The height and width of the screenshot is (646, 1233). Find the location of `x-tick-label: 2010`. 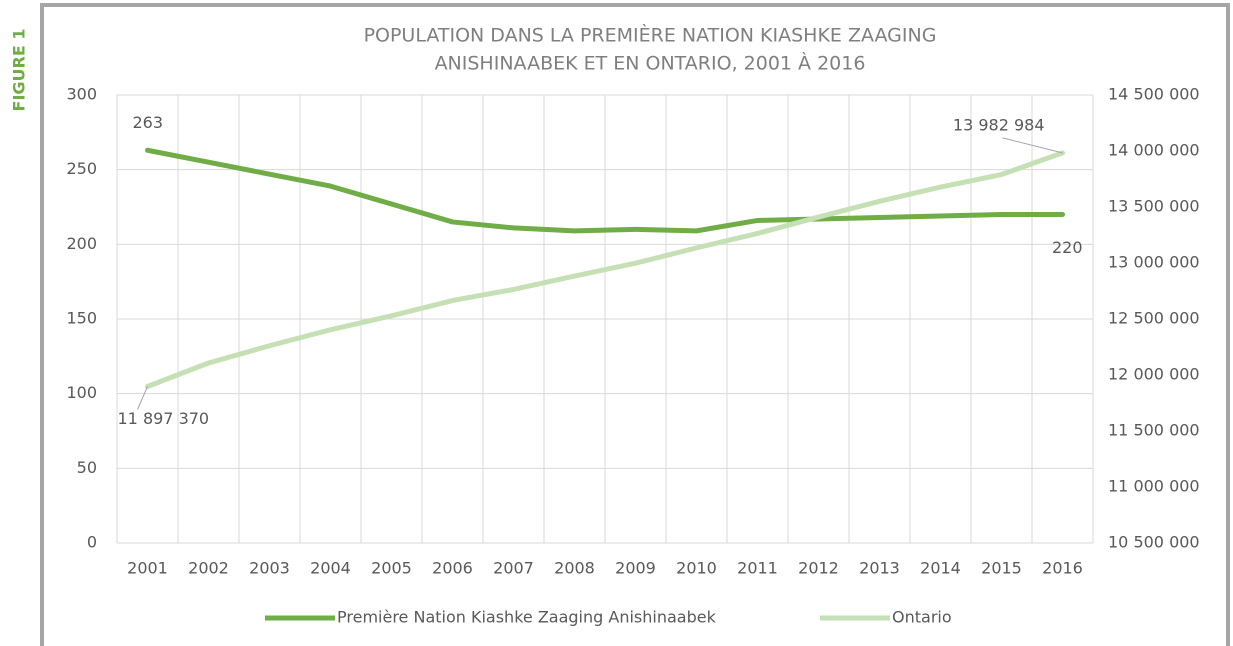

x-tick-label: 2010 is located at coordinates (696, 568).